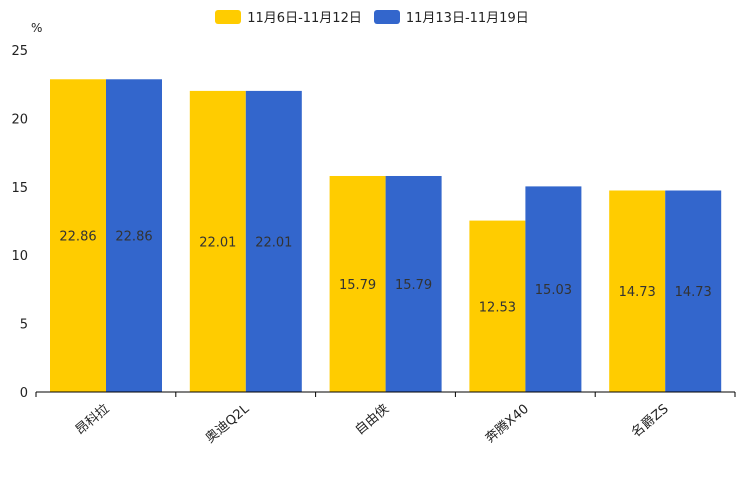  I want to click on legend-item-series-1: 11月6日-11月12日, so click(288, 16).